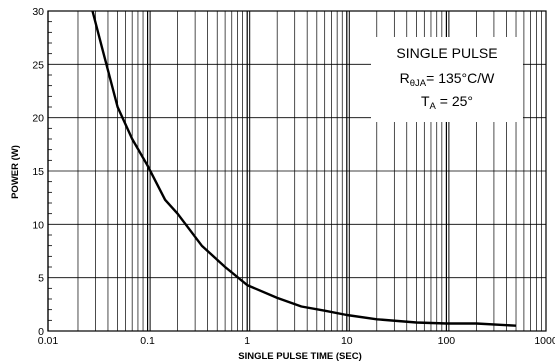 This screenshot has width=555, height=364. I want to click on annotation-line-3: TA = 25°, so click(447, 102).